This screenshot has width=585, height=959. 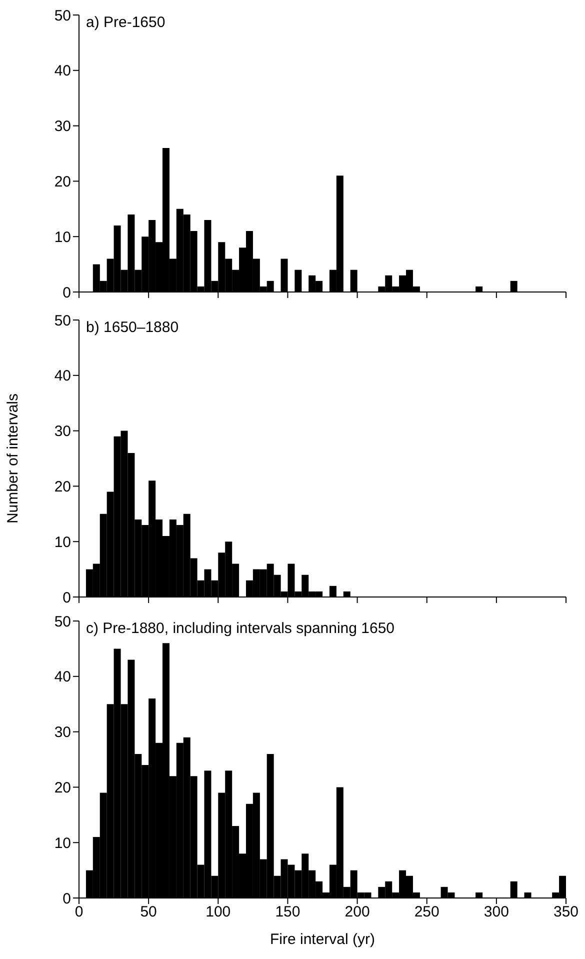 What do you see at coordinates (79, 912) in the screenshot?
I see `x-tick-label: 0` at bounding box center [79, 912].